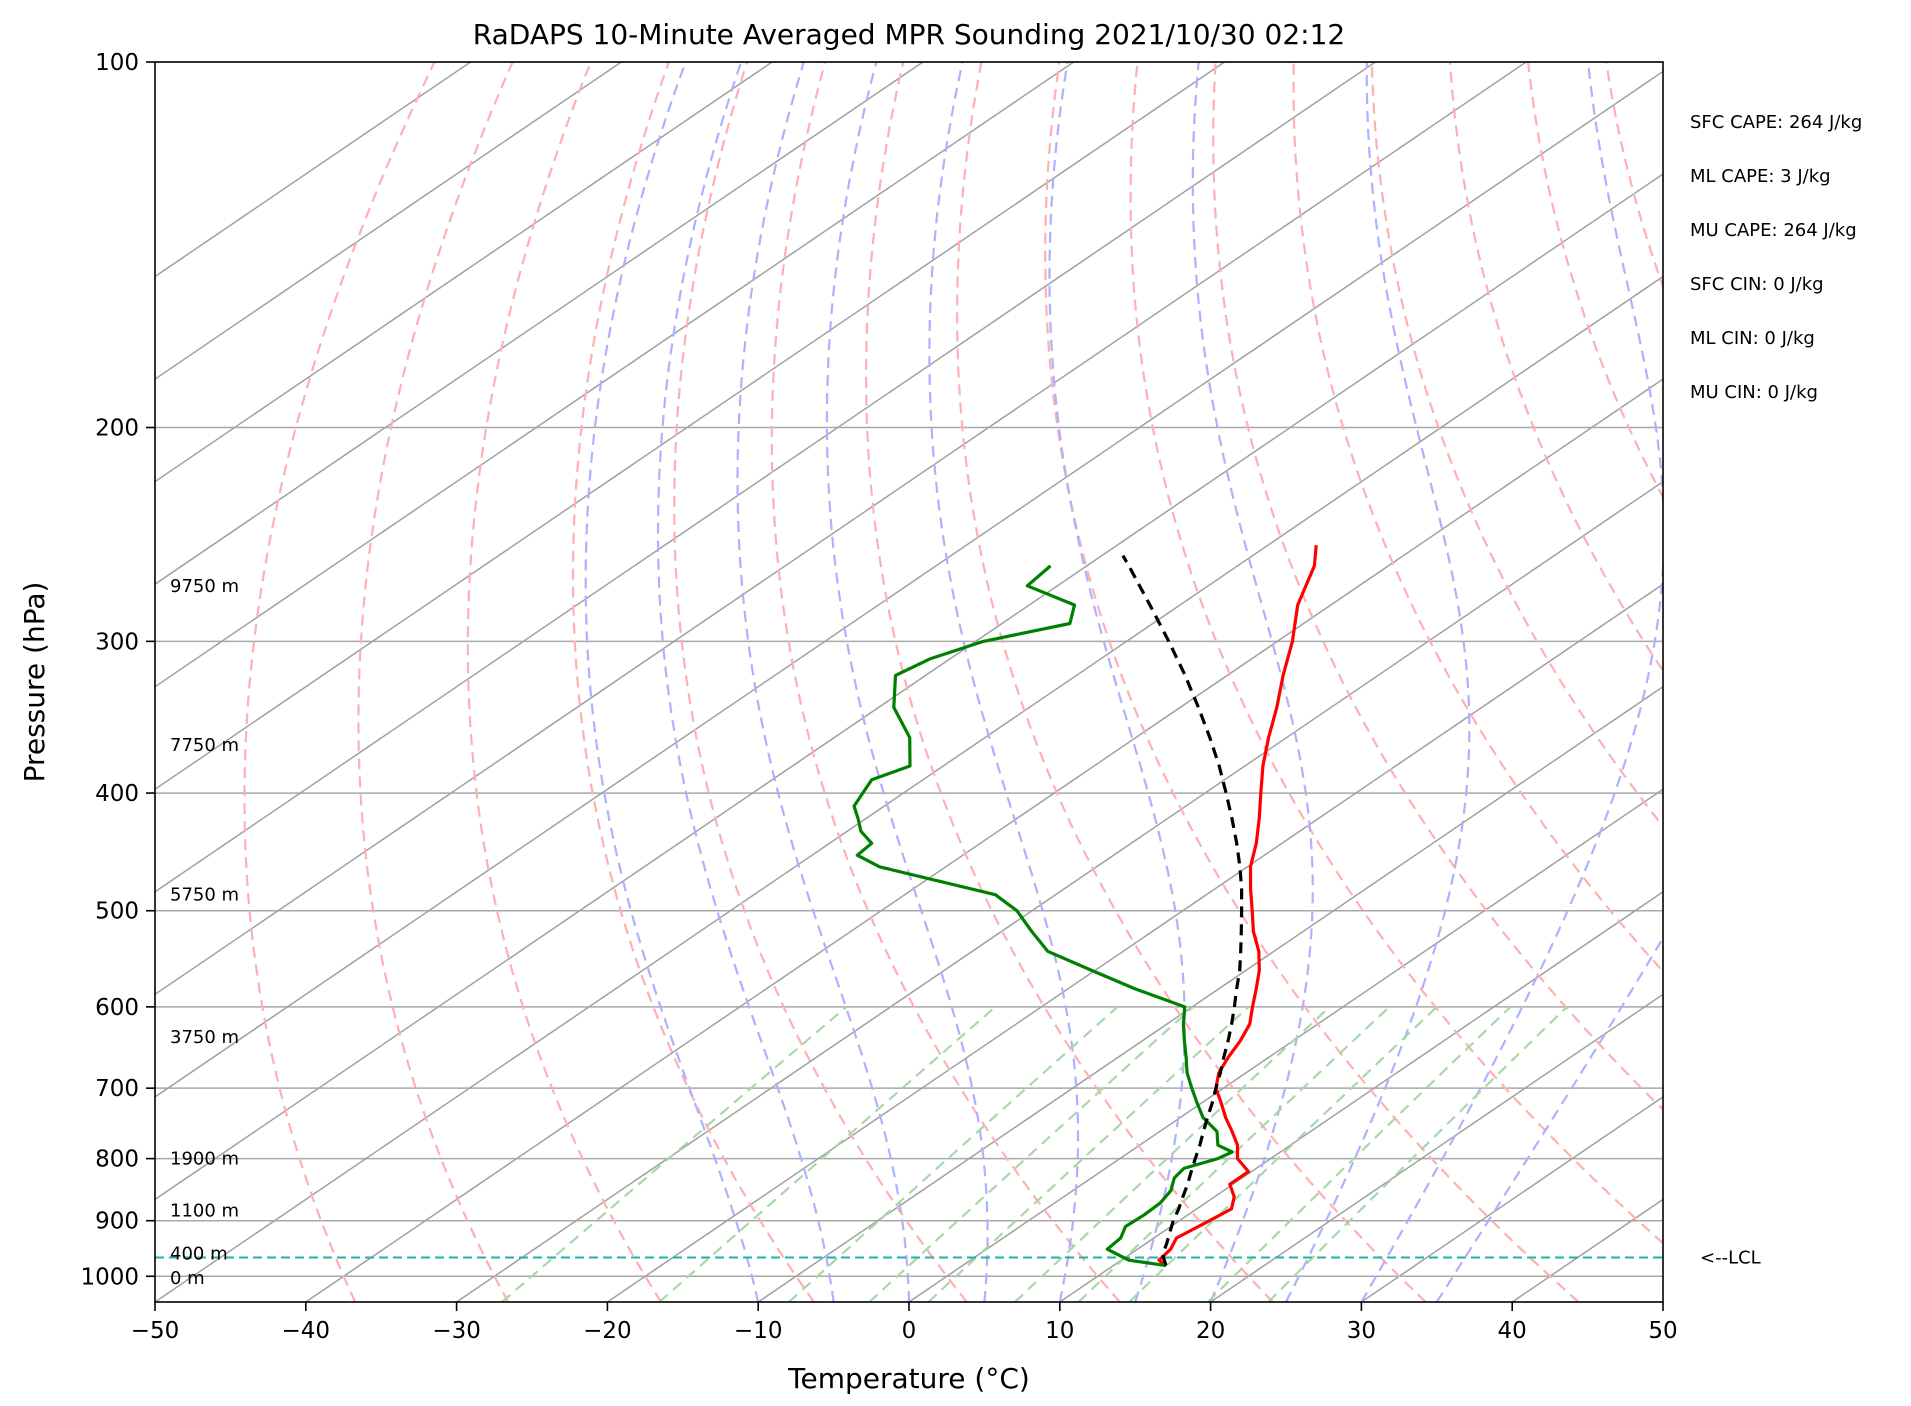  Describe the element at coordinates (908, 1378) in the screenshot. I see `x-axis-label: Temperature (°C)` at that location.